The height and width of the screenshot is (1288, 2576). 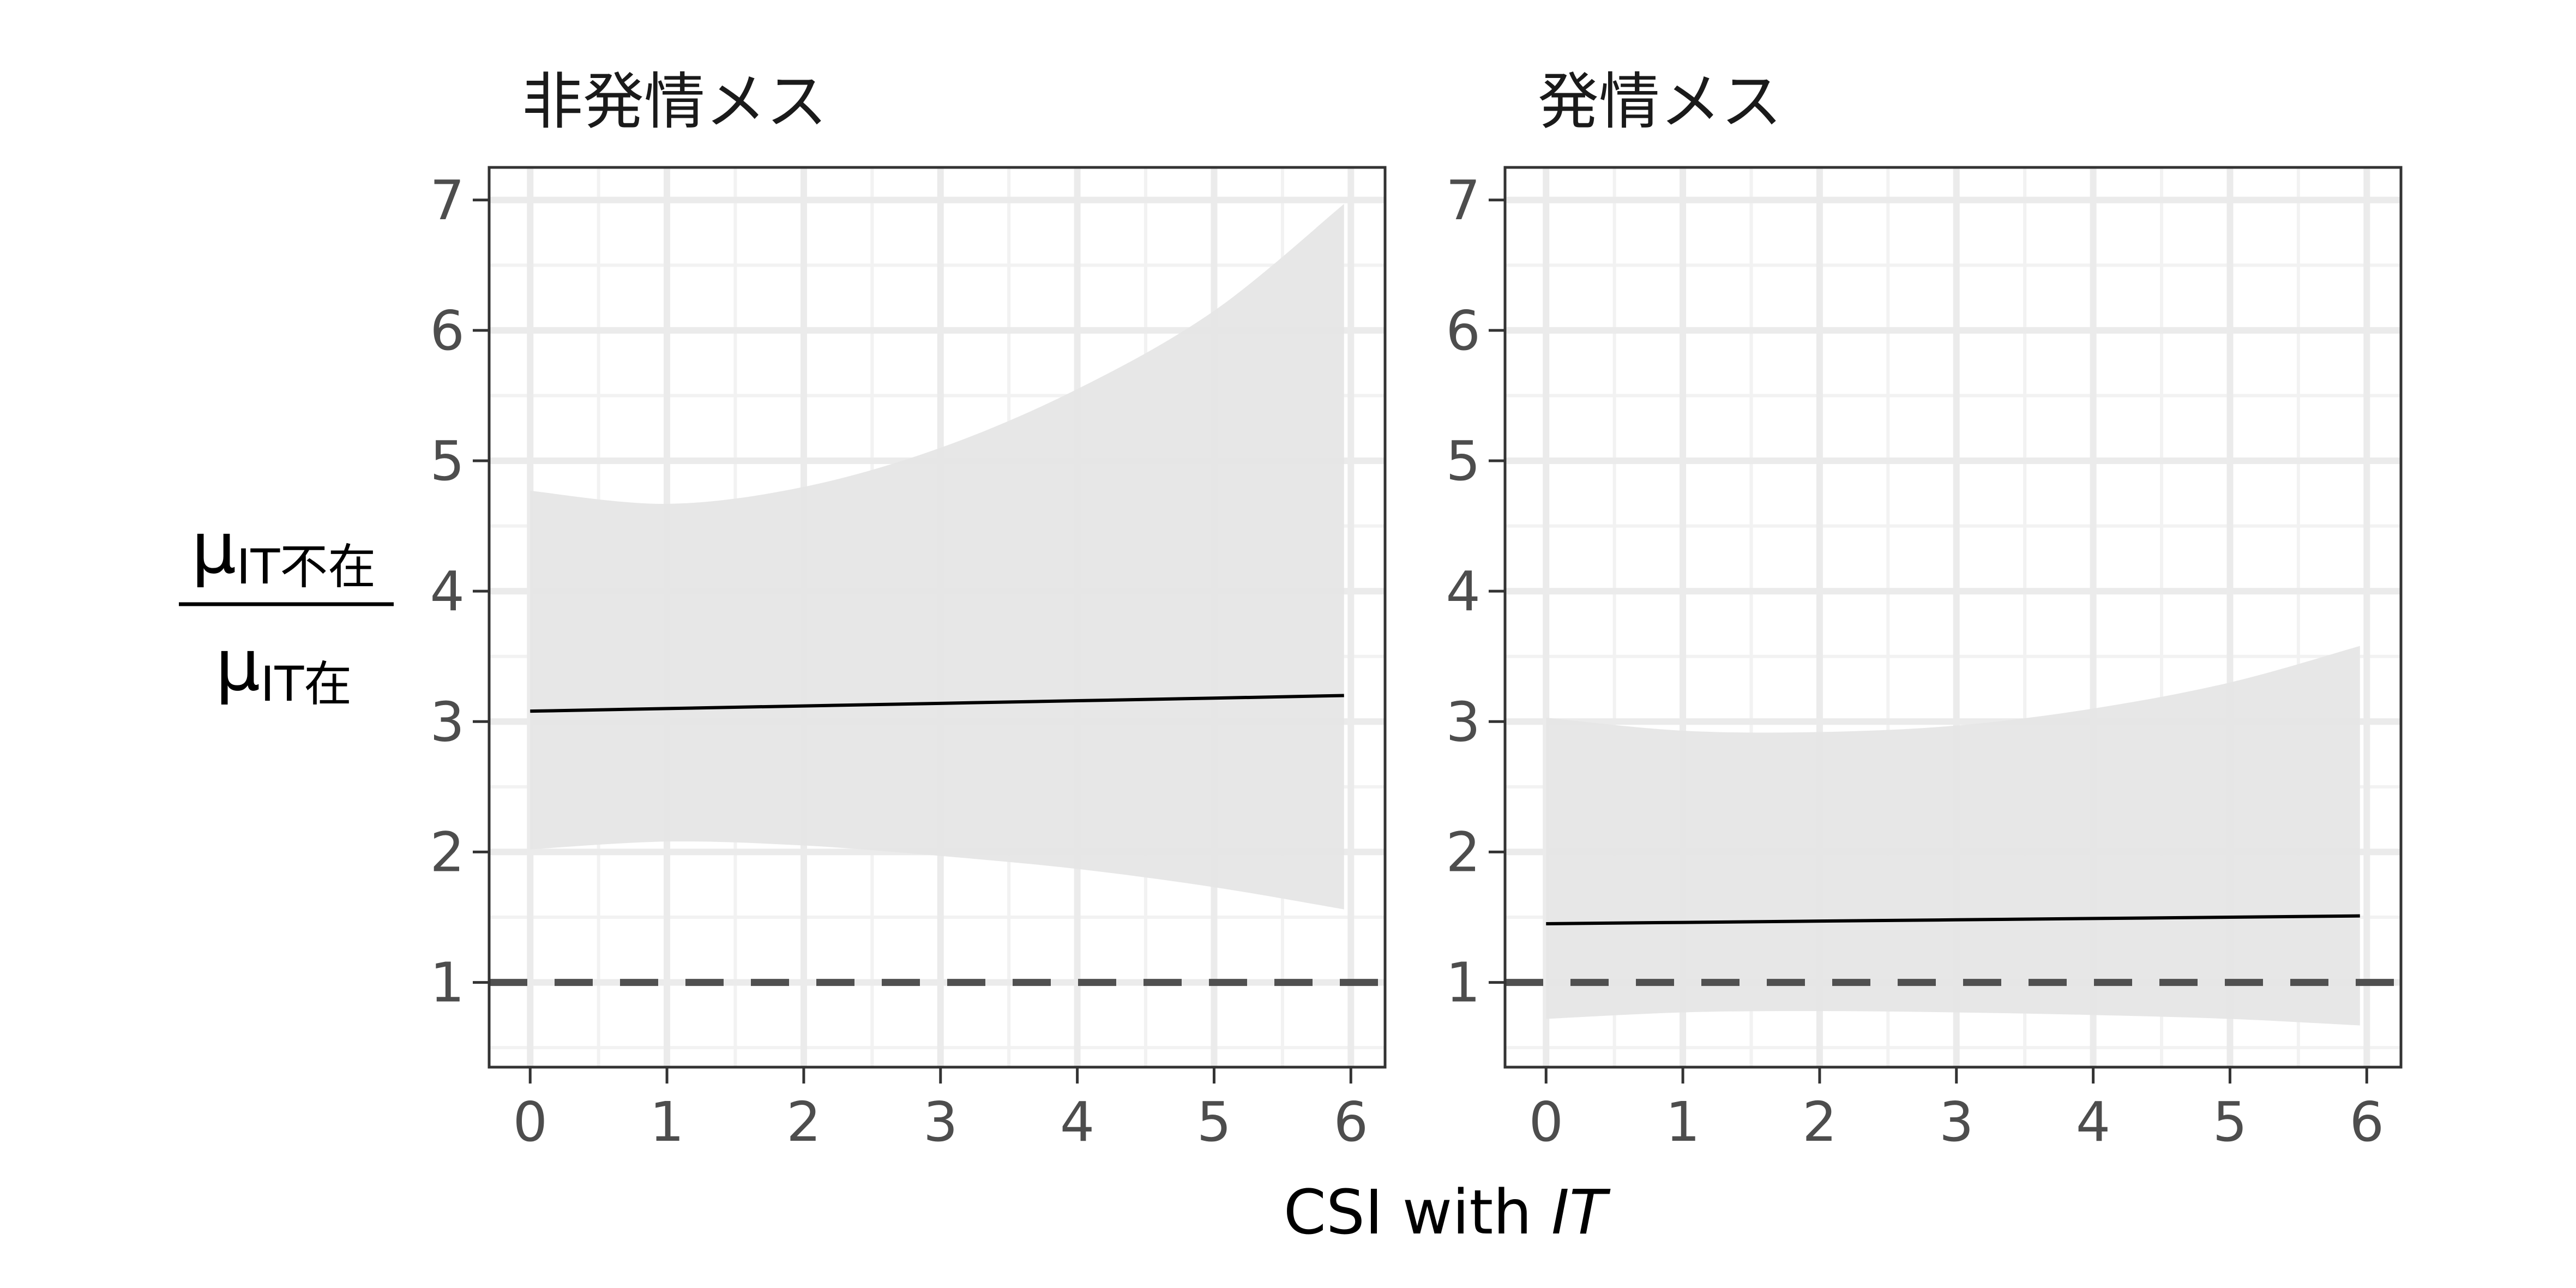 I want to click on confidence-band, so click(x=1953, y=836).